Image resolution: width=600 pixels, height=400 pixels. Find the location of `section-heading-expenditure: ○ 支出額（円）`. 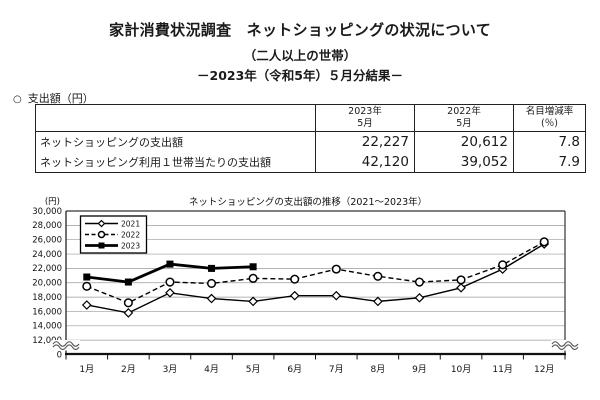

section-heading-expenditure: ○ 支出額（円） is located at coordinates (53, 98).